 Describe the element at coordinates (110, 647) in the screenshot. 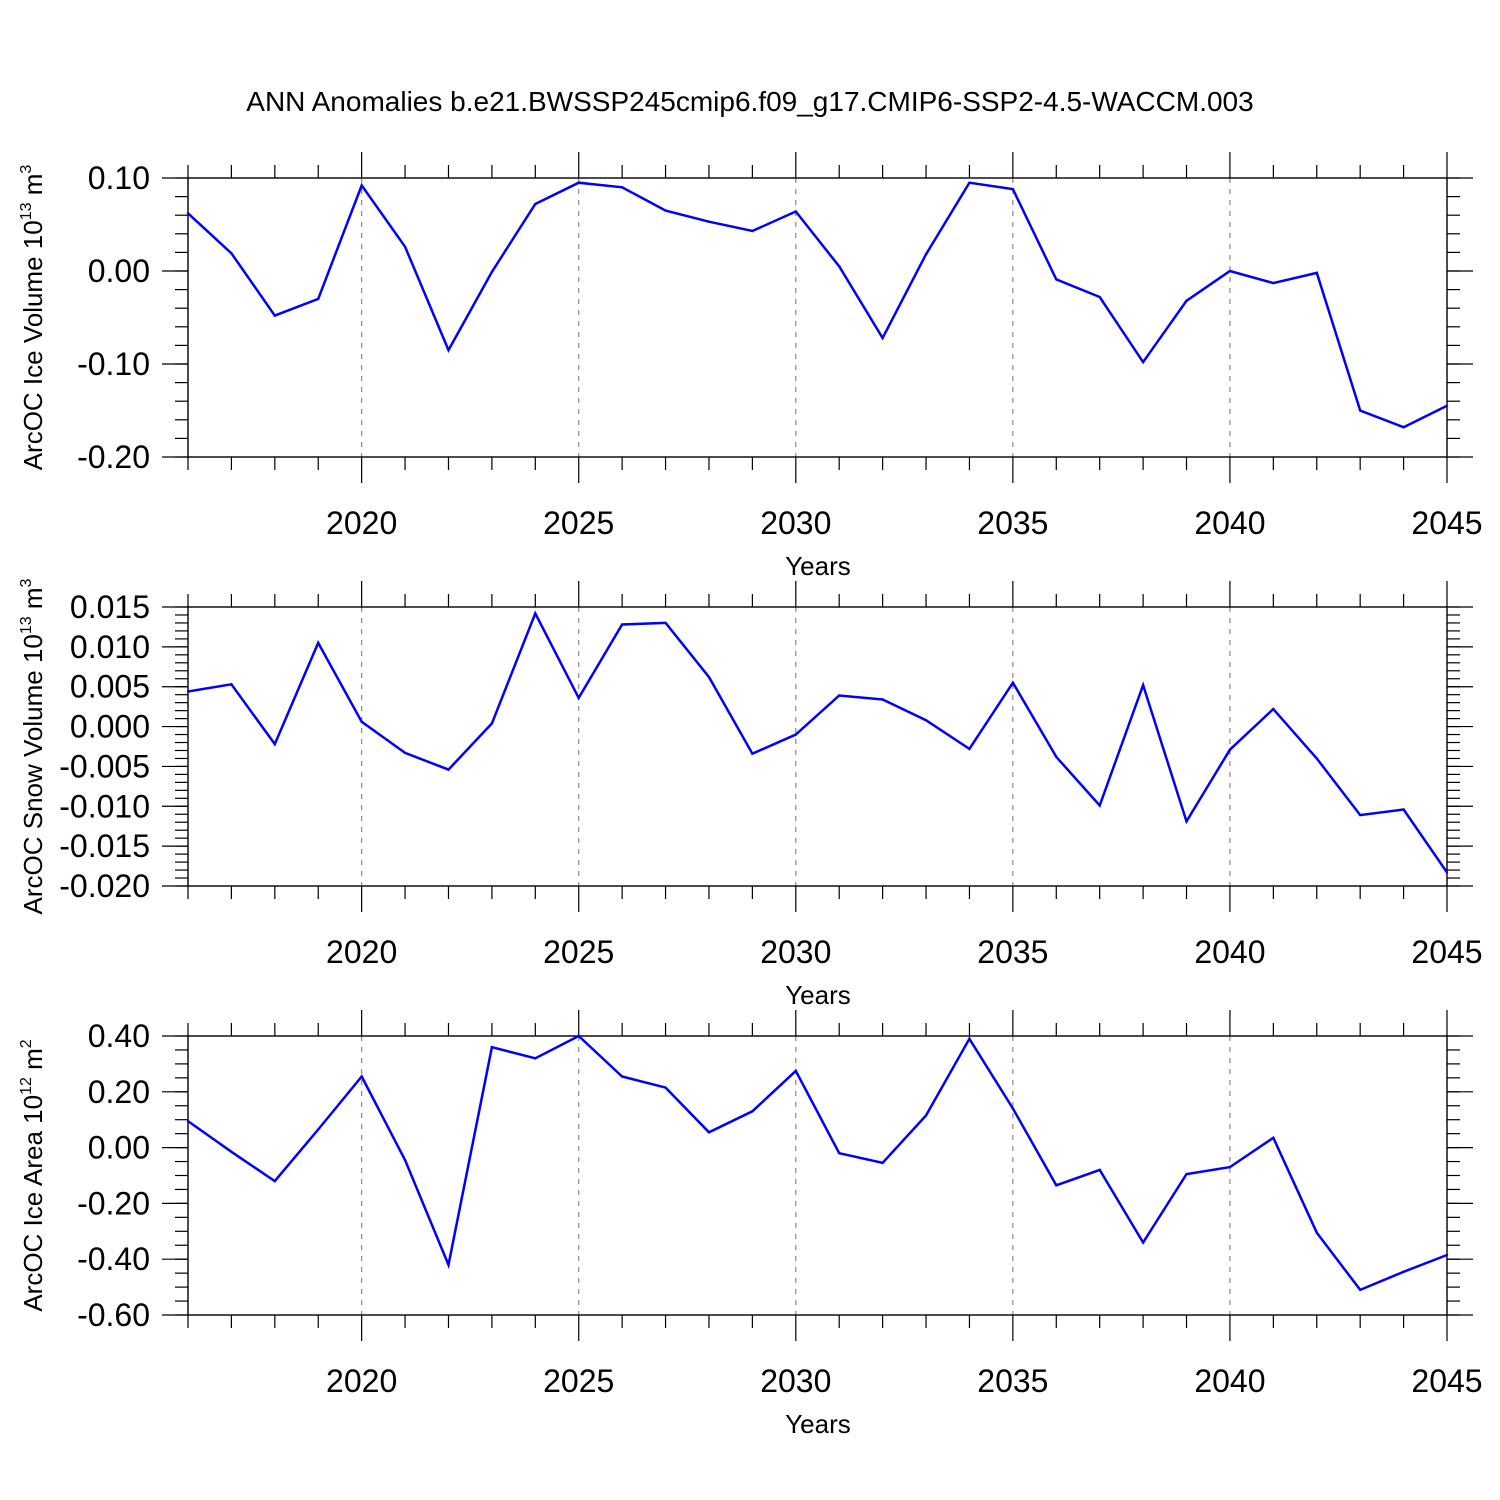

I see `y-tick-label: 0.010` at that location.